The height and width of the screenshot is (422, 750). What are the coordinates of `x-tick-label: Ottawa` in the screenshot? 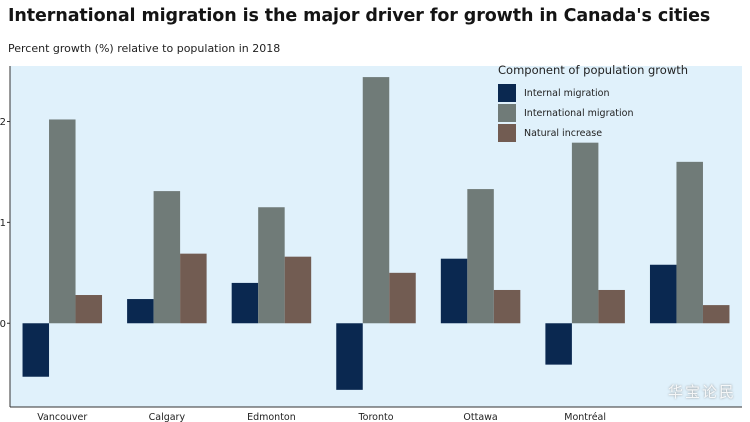 It's located at (480, 417).